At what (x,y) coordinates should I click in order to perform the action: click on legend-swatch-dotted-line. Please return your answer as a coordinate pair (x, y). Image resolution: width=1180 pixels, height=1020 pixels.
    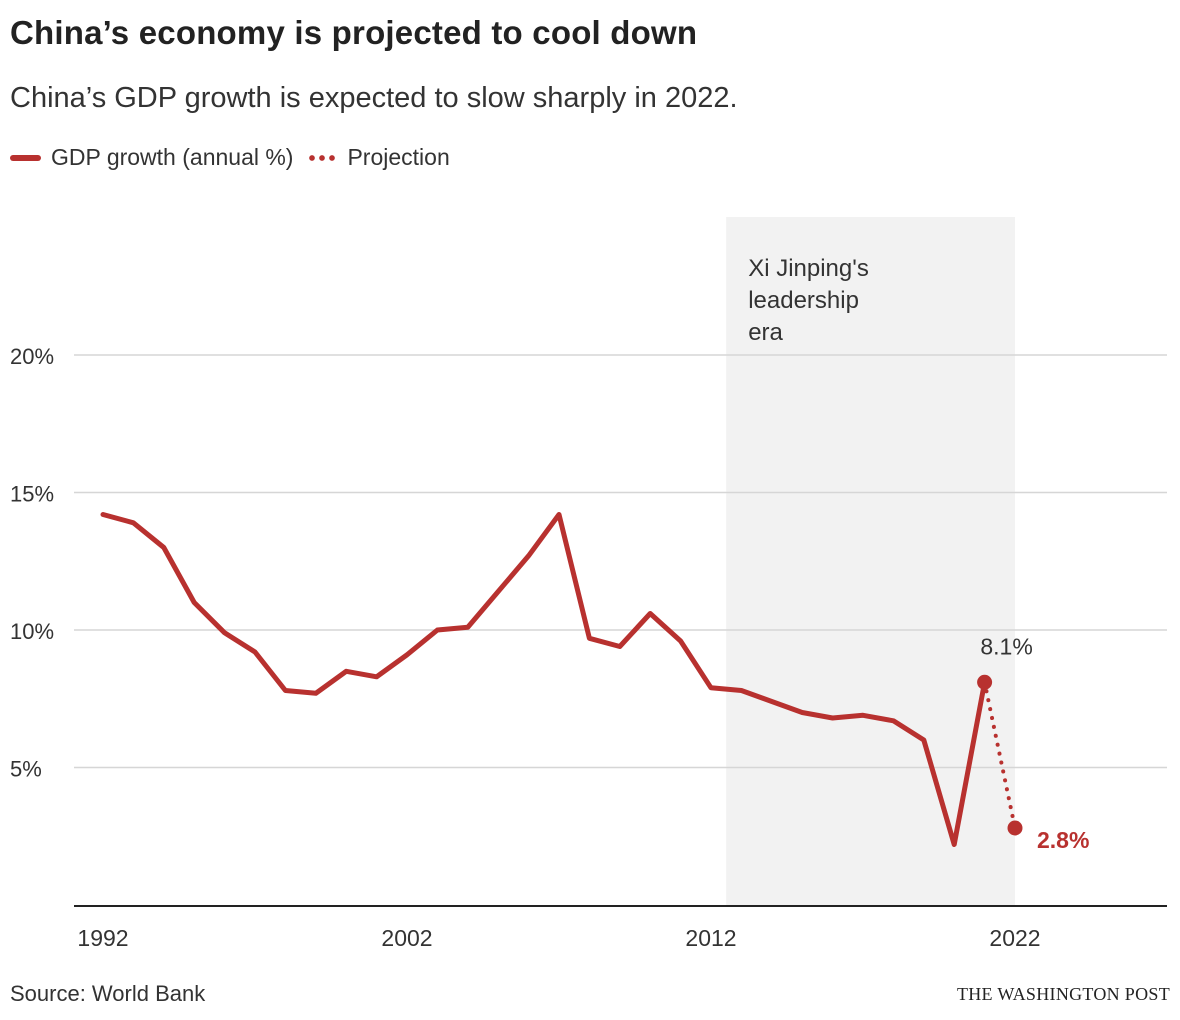
    Looking at the image, I should click on (322, 157).